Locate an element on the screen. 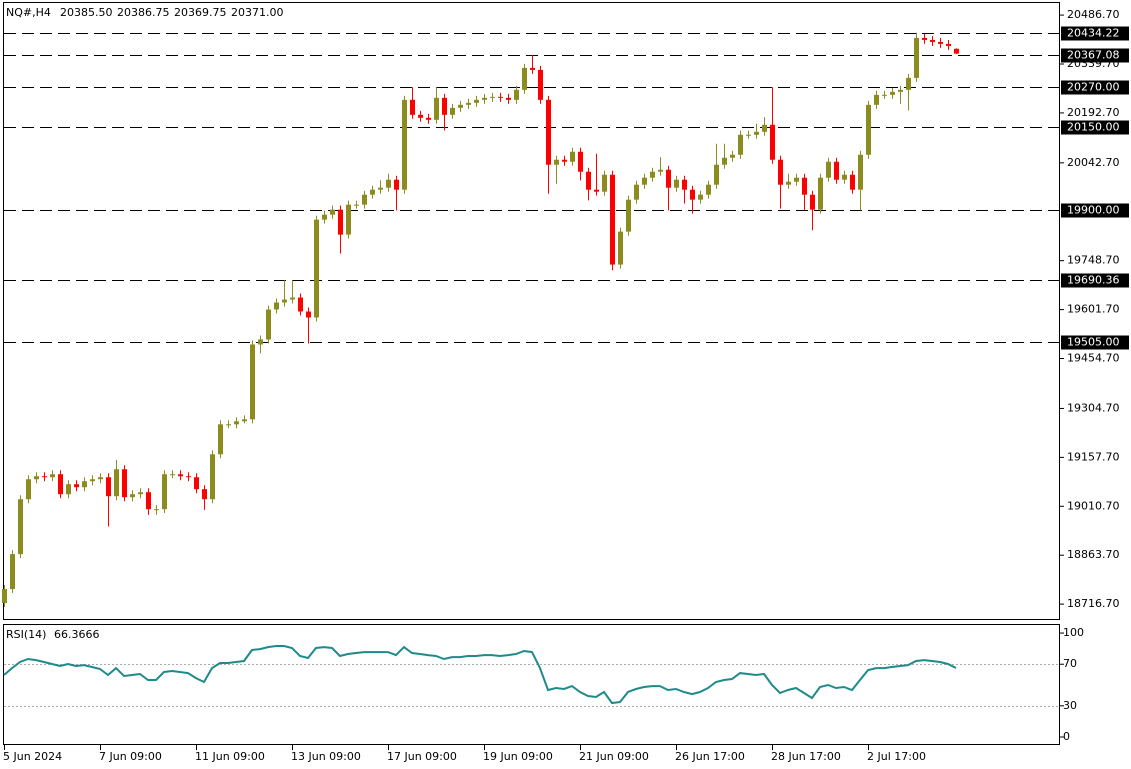 This screenshot has height=769, width=1131. y-tick-label: 19454.70 is located at coordinates (1093, 358).